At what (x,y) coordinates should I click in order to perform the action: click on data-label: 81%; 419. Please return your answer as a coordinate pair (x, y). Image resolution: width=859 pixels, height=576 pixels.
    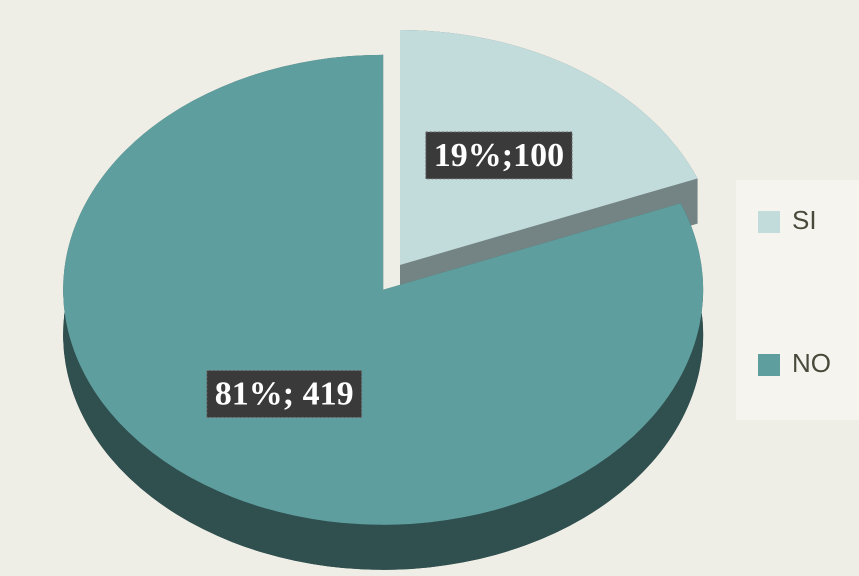
    Looking at the image, I should click on (284, 394).